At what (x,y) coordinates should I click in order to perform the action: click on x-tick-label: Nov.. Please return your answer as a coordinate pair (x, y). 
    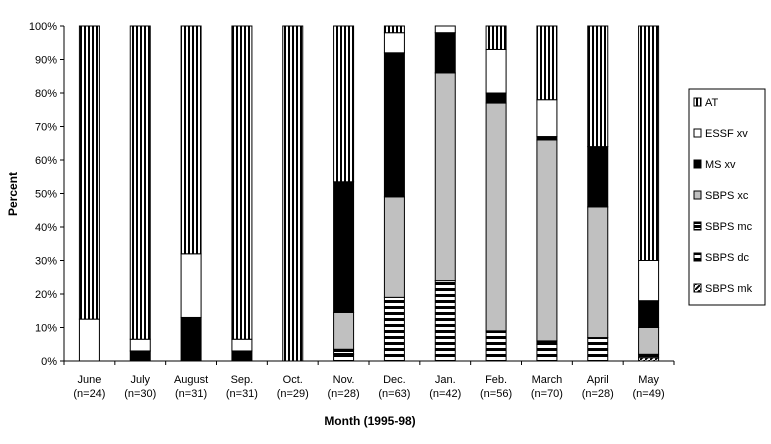
    Looking at the image, I should click on (344, 380).